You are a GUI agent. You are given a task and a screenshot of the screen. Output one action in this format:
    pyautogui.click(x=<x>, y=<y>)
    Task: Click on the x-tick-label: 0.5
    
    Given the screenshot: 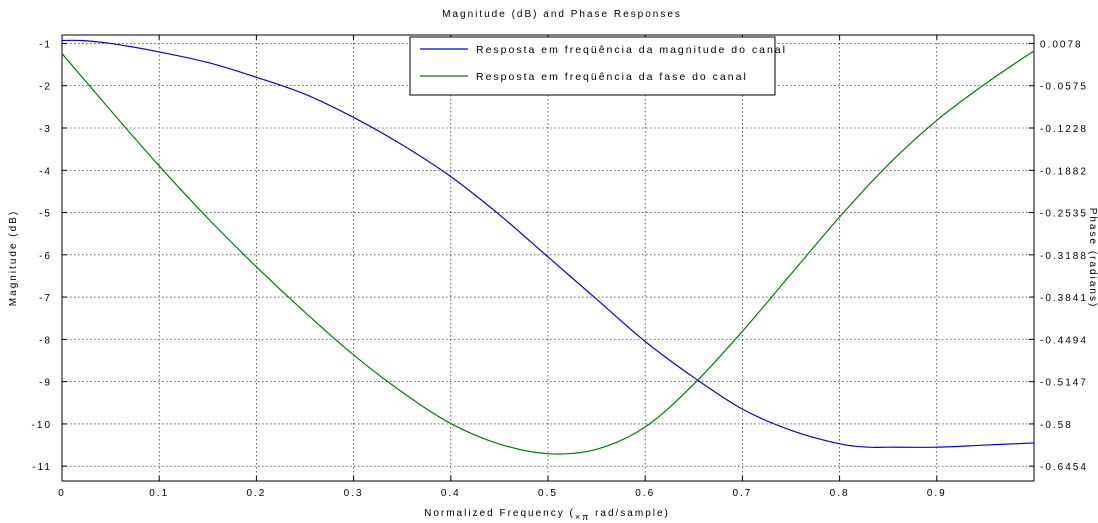 What is the action you would take?
    pyautogui.click(x=548, y=493)
    